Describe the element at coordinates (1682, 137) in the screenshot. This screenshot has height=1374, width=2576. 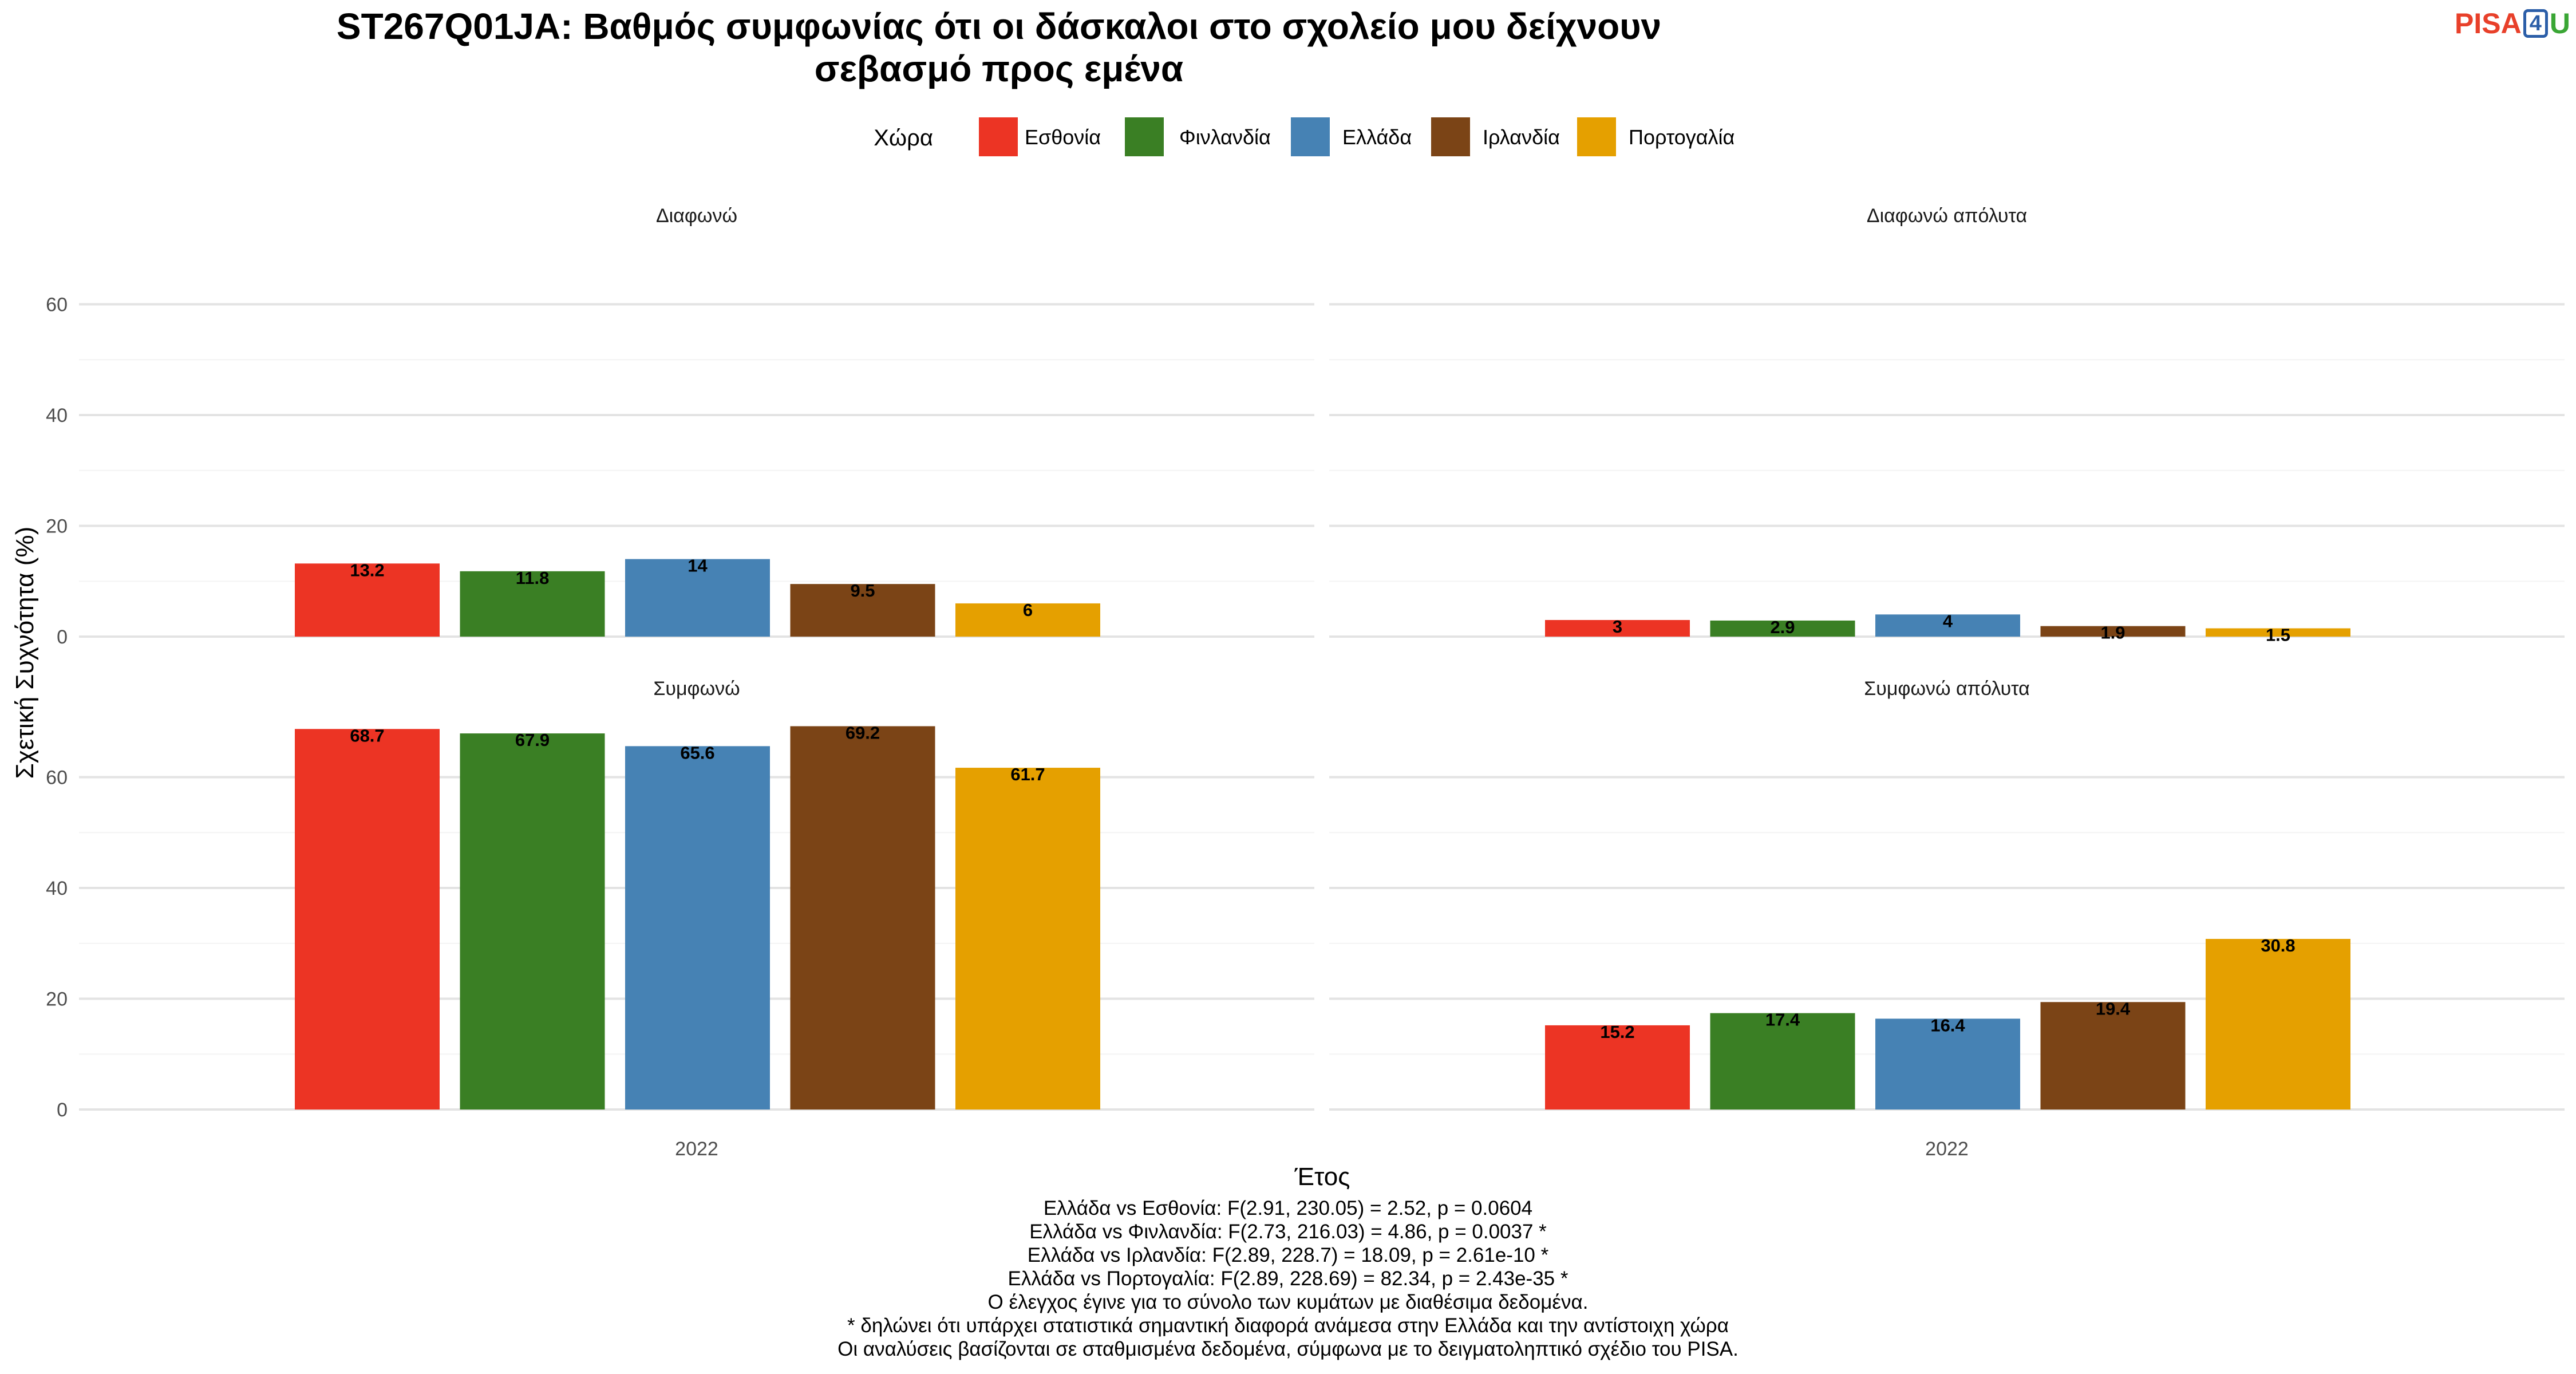
I see `legend-label-5: Πορτογαλία` at that location.